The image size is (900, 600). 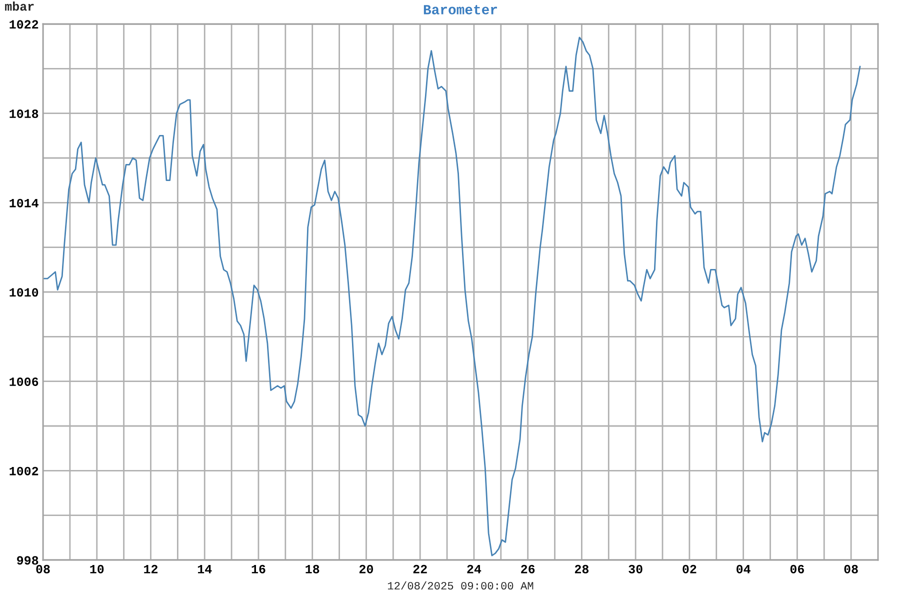 I want to click on y-tick-label: 1002, so click(x=24, y=471).